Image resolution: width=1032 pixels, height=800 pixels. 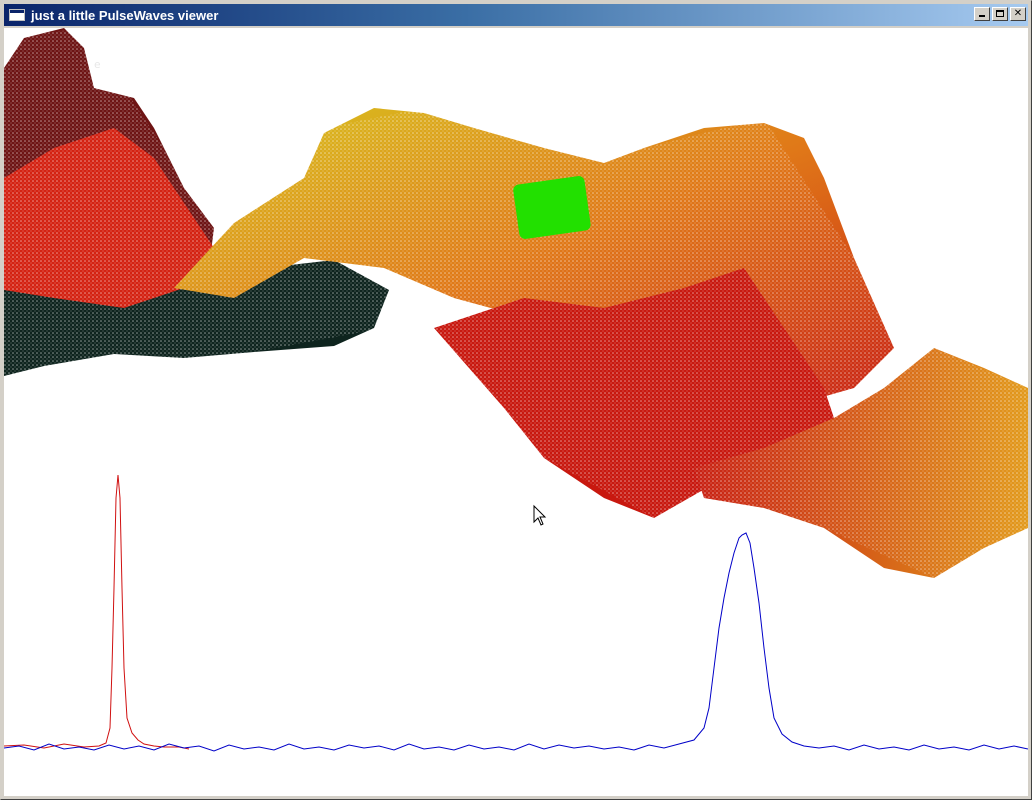 What do you see at coordinates (125, 15) in the screenshot?
I see `window-title: just a little PulseWaves viewer` at bounding box center [125, 15].